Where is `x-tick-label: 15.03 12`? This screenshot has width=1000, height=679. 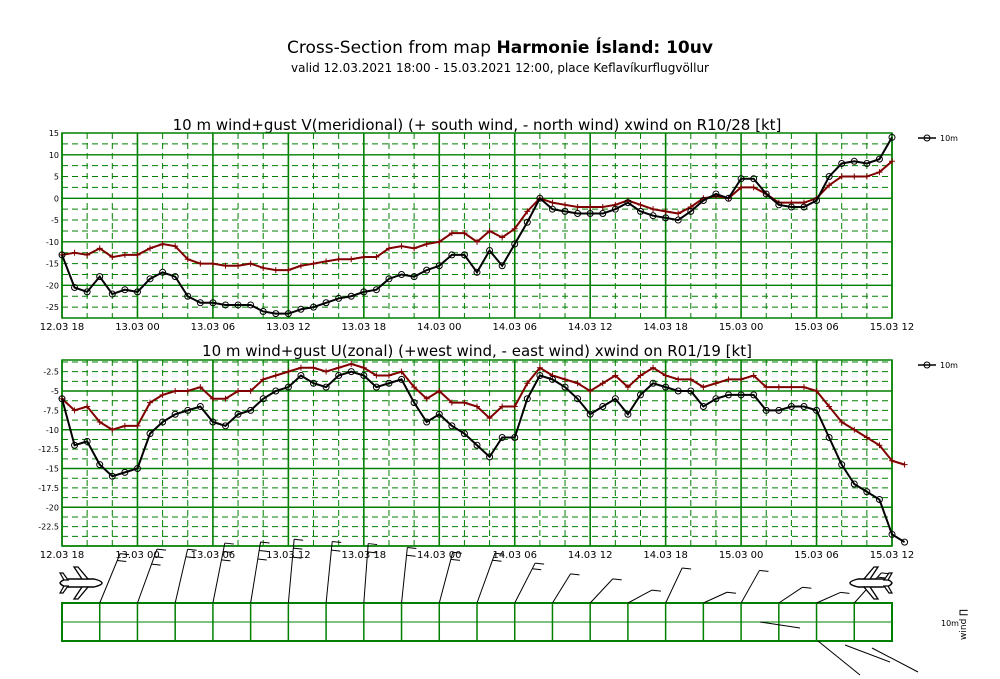 x-tick-label: 15.03 12 is located at coordinates (892, 327).